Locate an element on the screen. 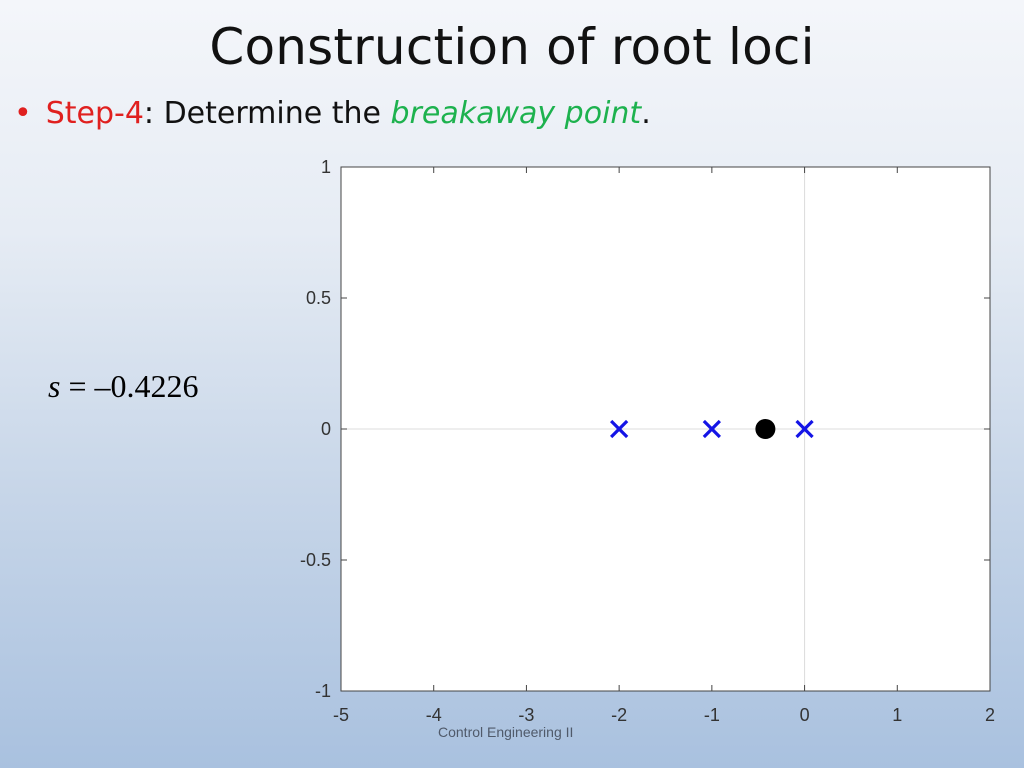 The width and height of the screenshot is (1024, 768). breakaway-point-marker is located at coordinates (765, 429).